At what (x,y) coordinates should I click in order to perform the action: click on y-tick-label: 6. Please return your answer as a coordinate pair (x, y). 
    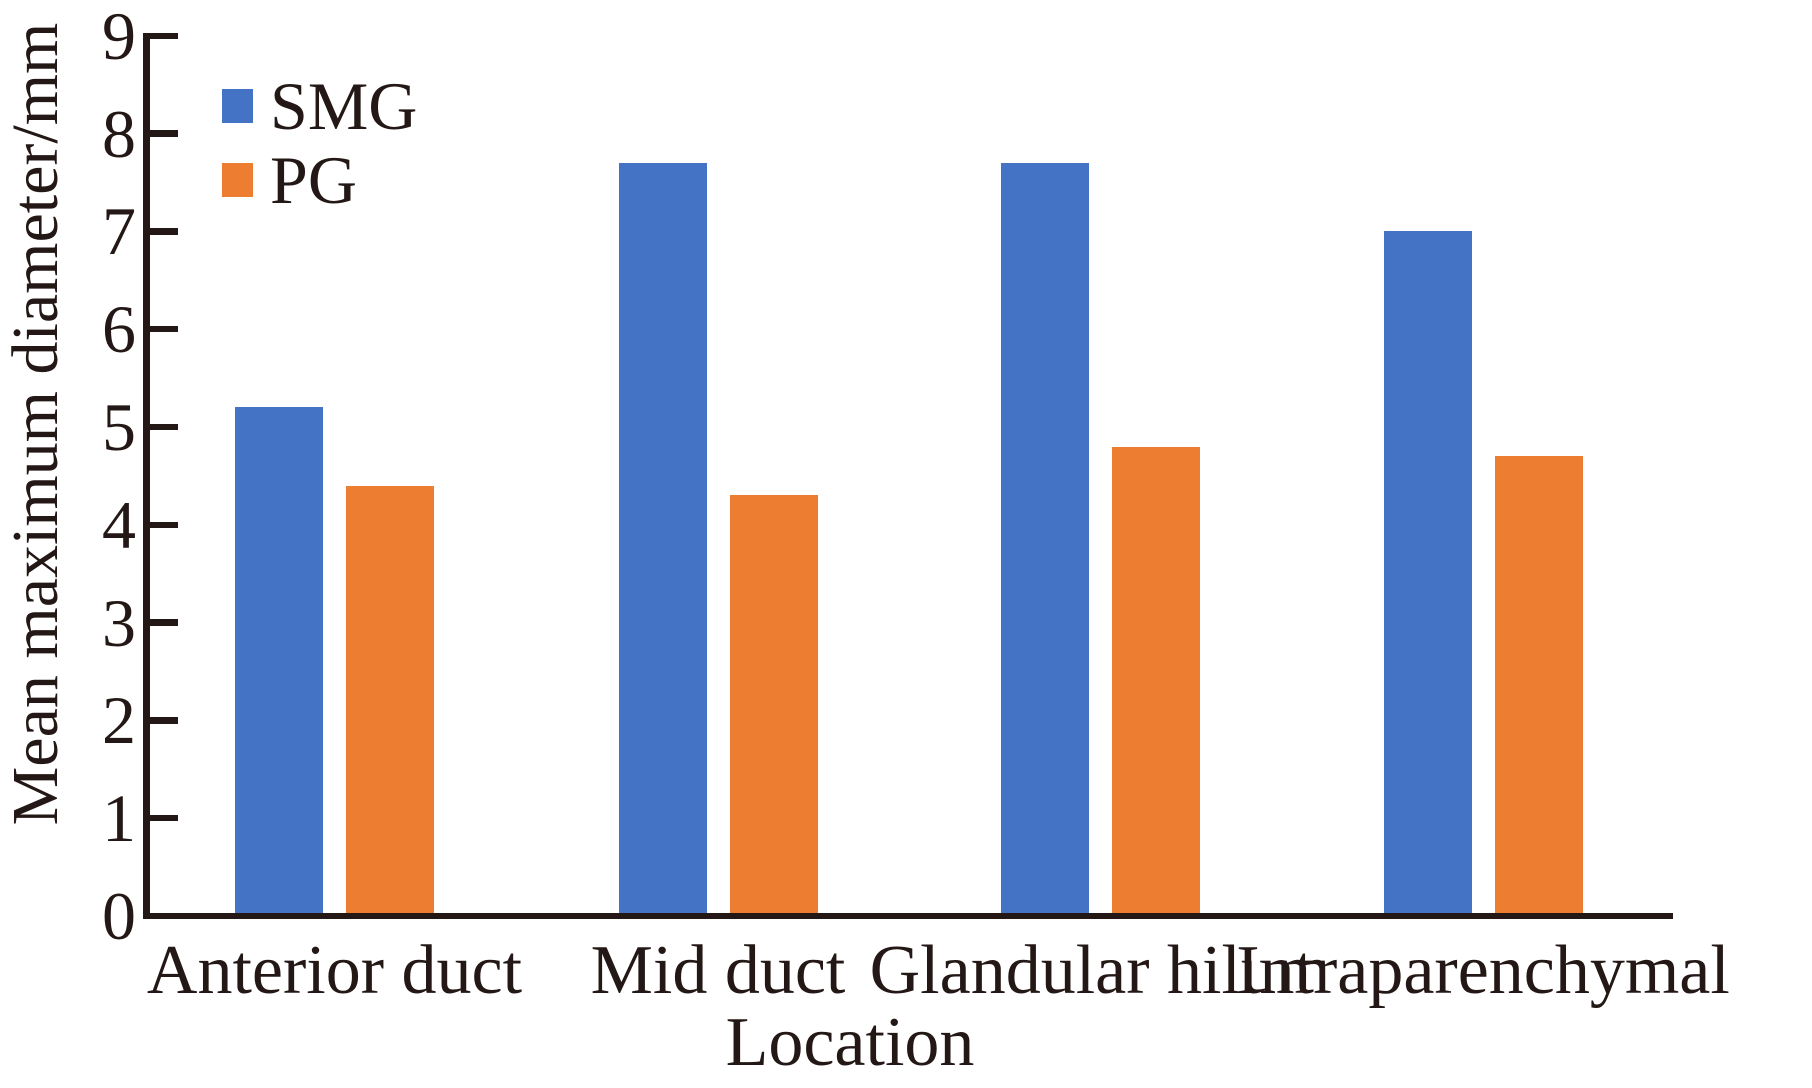
    Looking at the image, I should click on (119, 329).